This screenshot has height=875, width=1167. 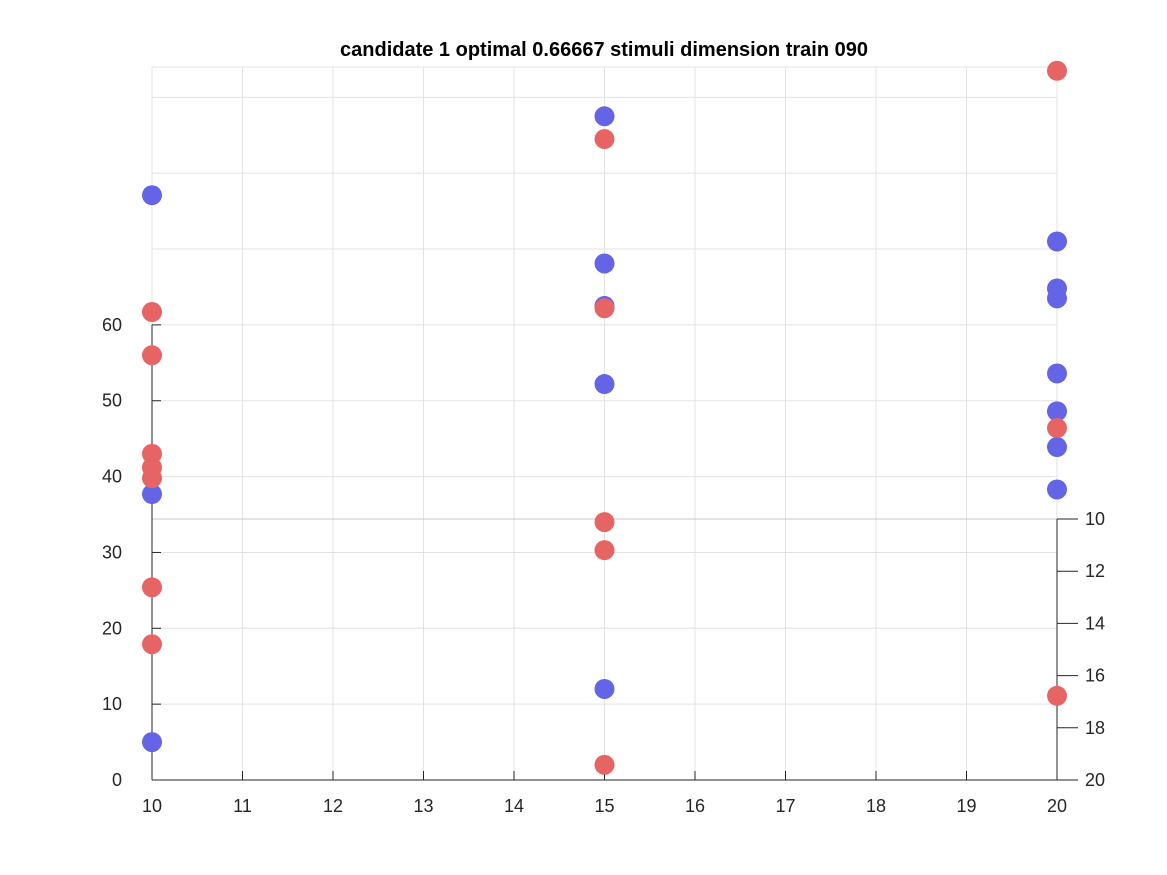 I want to click on x-tick-label: 17, so click(x=785, y=806).